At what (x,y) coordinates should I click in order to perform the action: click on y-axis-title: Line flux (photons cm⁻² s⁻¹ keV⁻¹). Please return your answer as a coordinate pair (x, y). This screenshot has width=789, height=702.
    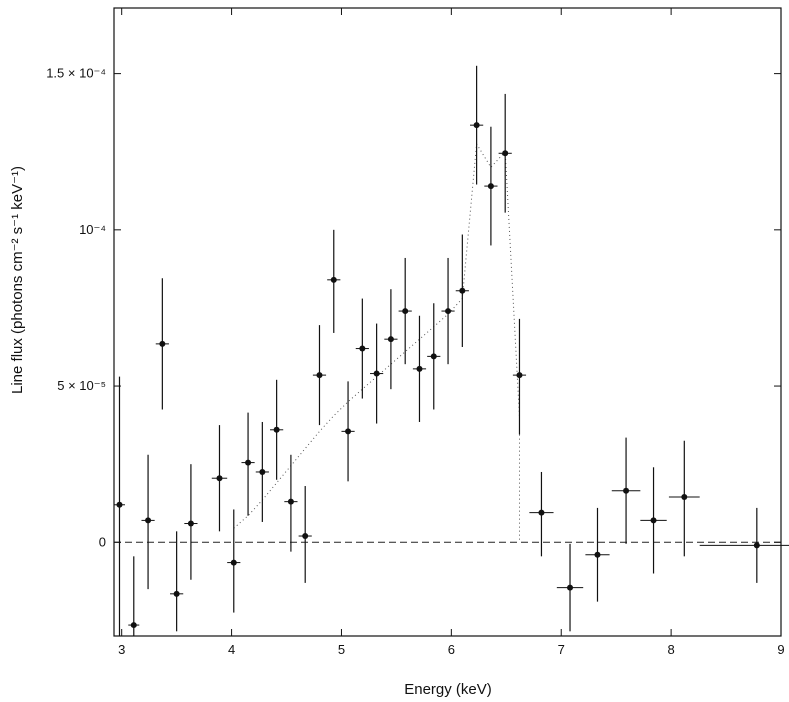
    Looking at the image, I should click on (17, 280).